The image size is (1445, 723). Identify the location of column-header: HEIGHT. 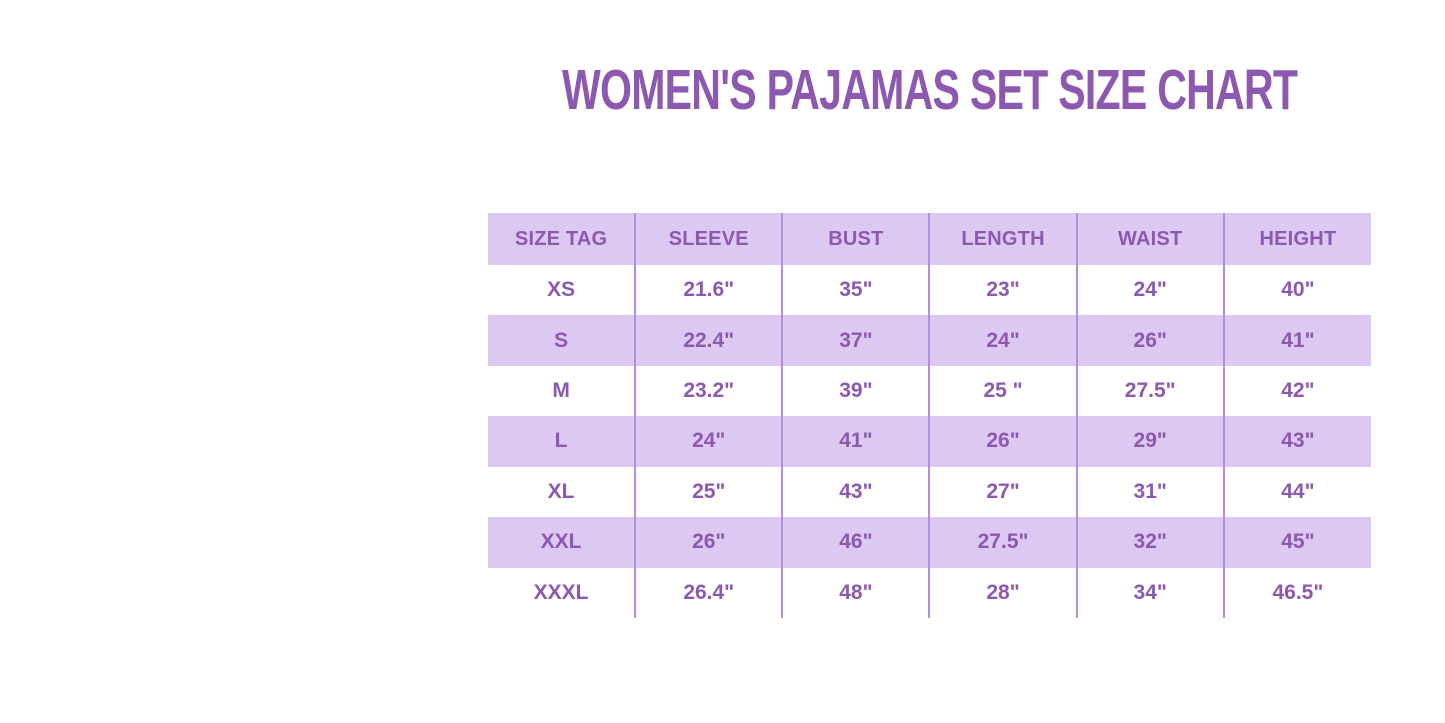
(1296, 239).